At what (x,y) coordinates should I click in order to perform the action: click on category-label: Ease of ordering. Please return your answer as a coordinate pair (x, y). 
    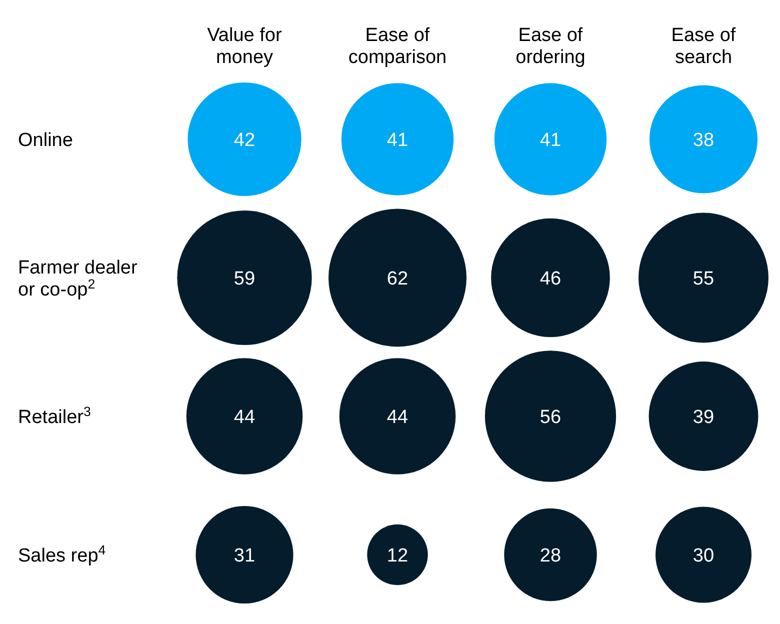
    Looking at the image, I should click on (551, 46).